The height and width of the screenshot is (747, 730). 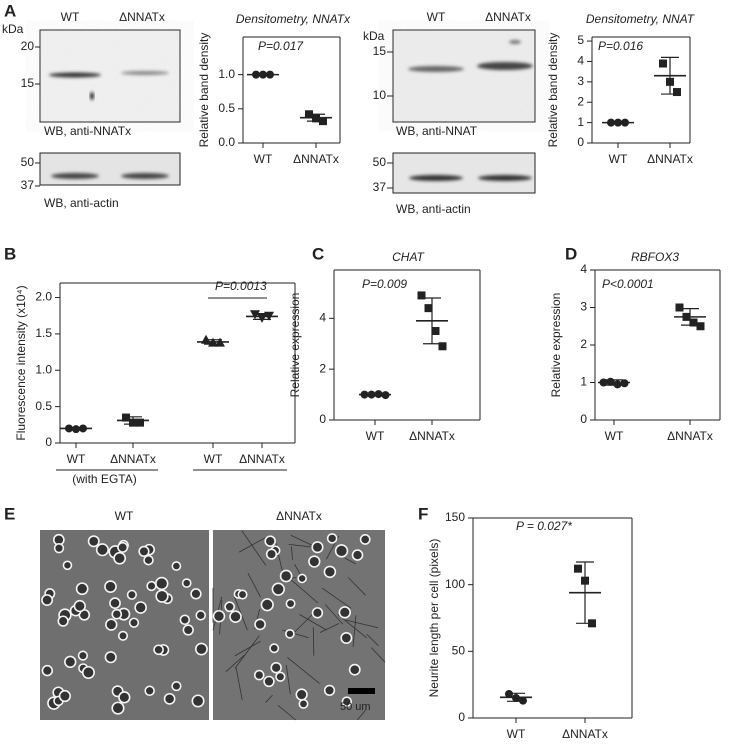 What do you see at coordinates (9, 513) in the screenshot?
I see `panel-label: E` at bounding box center [9, 513].